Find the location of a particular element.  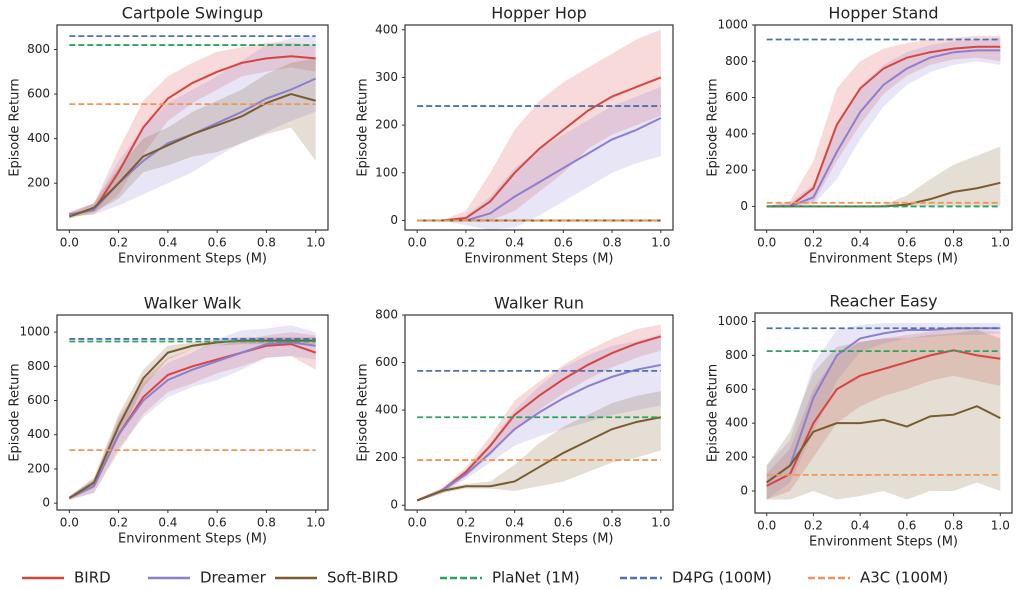

y-tick-label: 1000 is located at coordinates (34, 332).